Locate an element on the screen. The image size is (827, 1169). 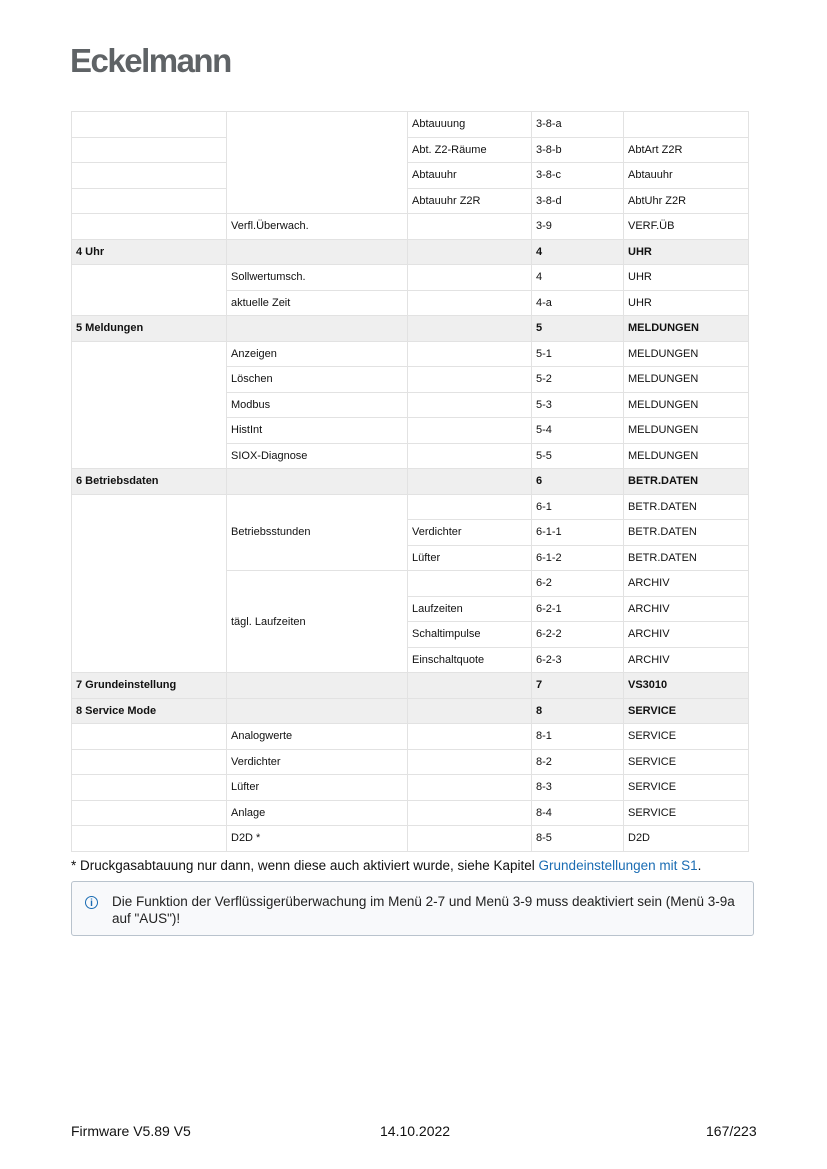
table-cell: Anzeigen is located at coordinates (317, 353).